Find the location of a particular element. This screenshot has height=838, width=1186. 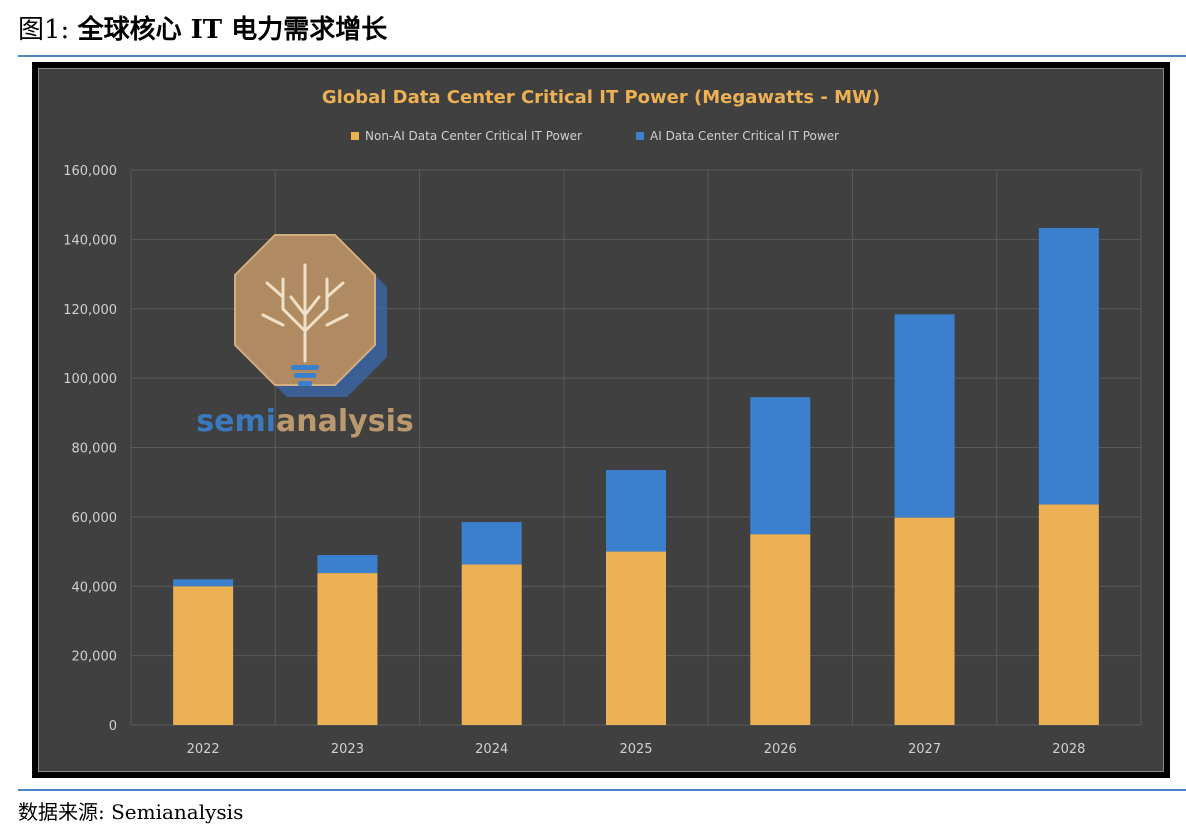

bar-non-ai-2027 is located at coordinates (924, 621).